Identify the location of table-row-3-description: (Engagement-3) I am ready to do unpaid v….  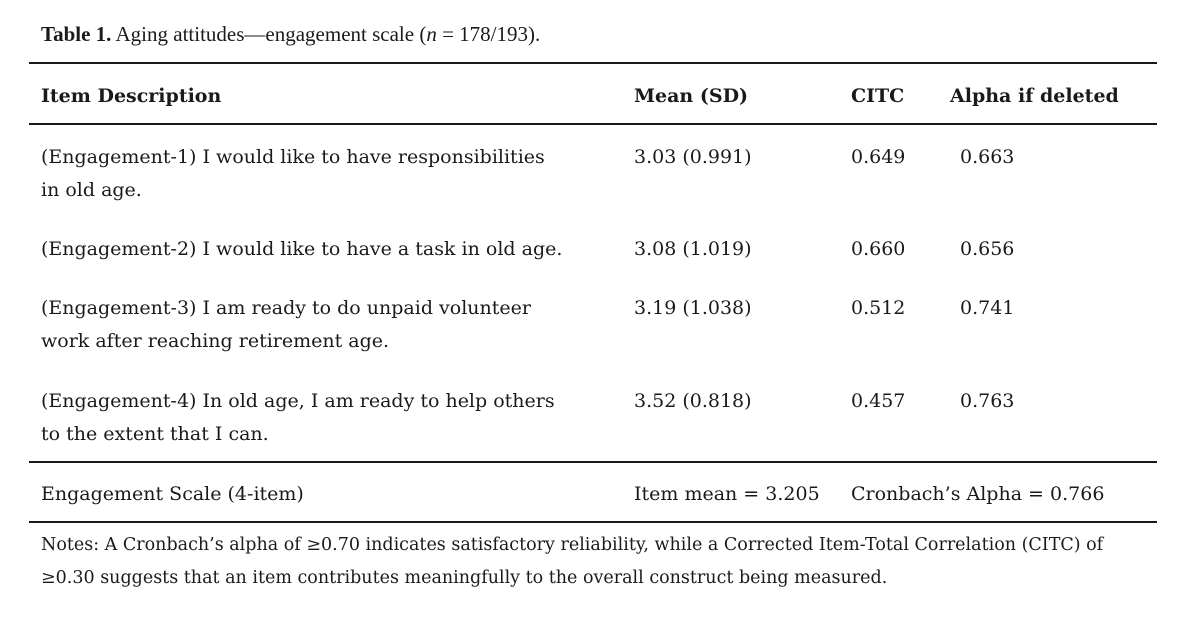
(326, 325).